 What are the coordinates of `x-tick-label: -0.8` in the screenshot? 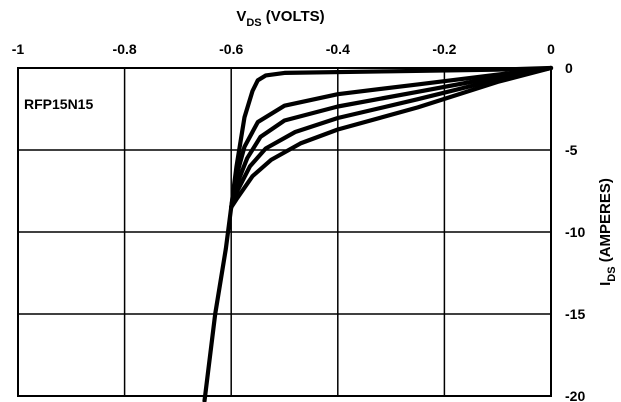 It's located at (125, 49).